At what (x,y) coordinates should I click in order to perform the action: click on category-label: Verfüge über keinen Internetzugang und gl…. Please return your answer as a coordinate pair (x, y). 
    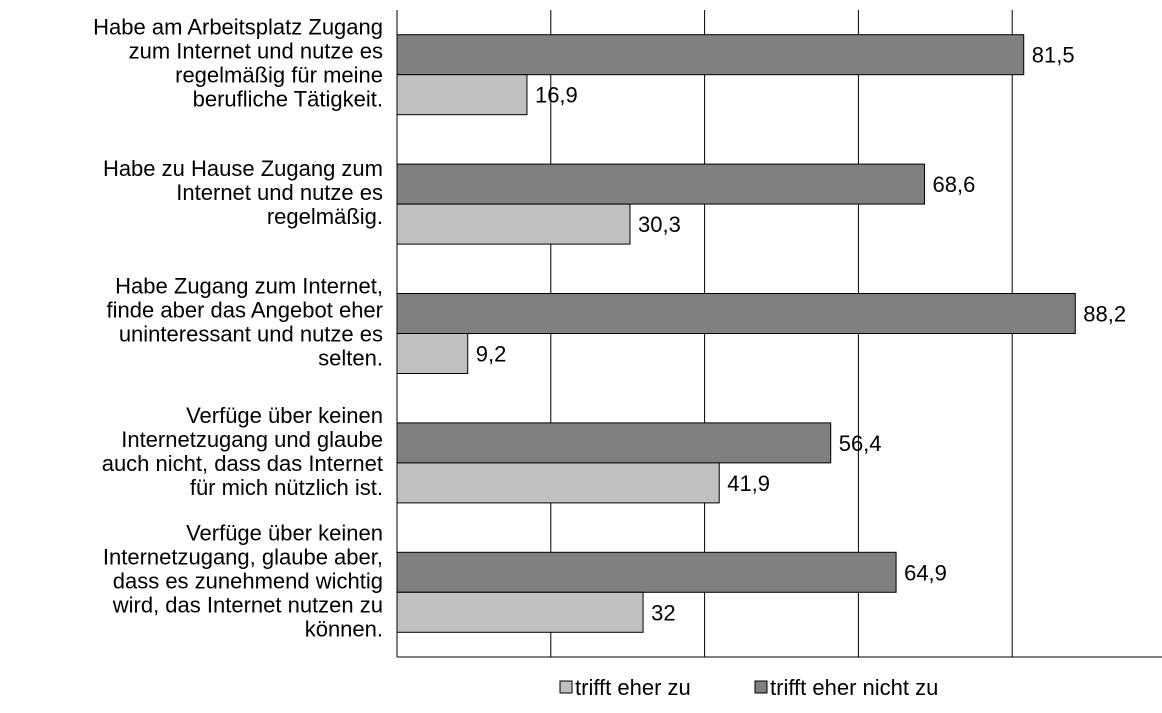
    Looking at the image, I should click on (242, 451).